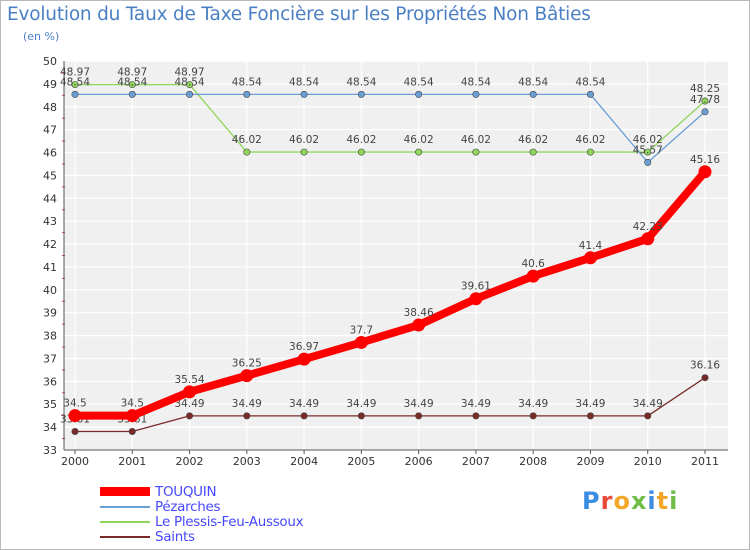 The height and width of the screenshot is (550, 750). I want to click on data-label-touquin: 42.23, so click(648, 227).